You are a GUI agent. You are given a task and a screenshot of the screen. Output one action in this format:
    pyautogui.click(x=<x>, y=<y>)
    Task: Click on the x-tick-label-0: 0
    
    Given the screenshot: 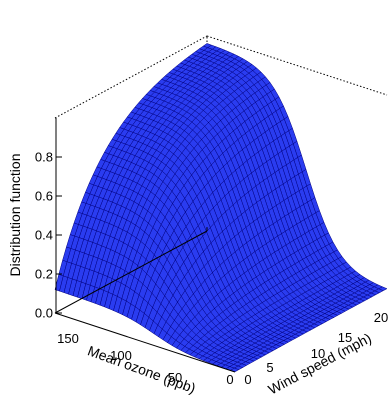 What is the action you would take?
    pyautogui.click(x=229, y=379)
    